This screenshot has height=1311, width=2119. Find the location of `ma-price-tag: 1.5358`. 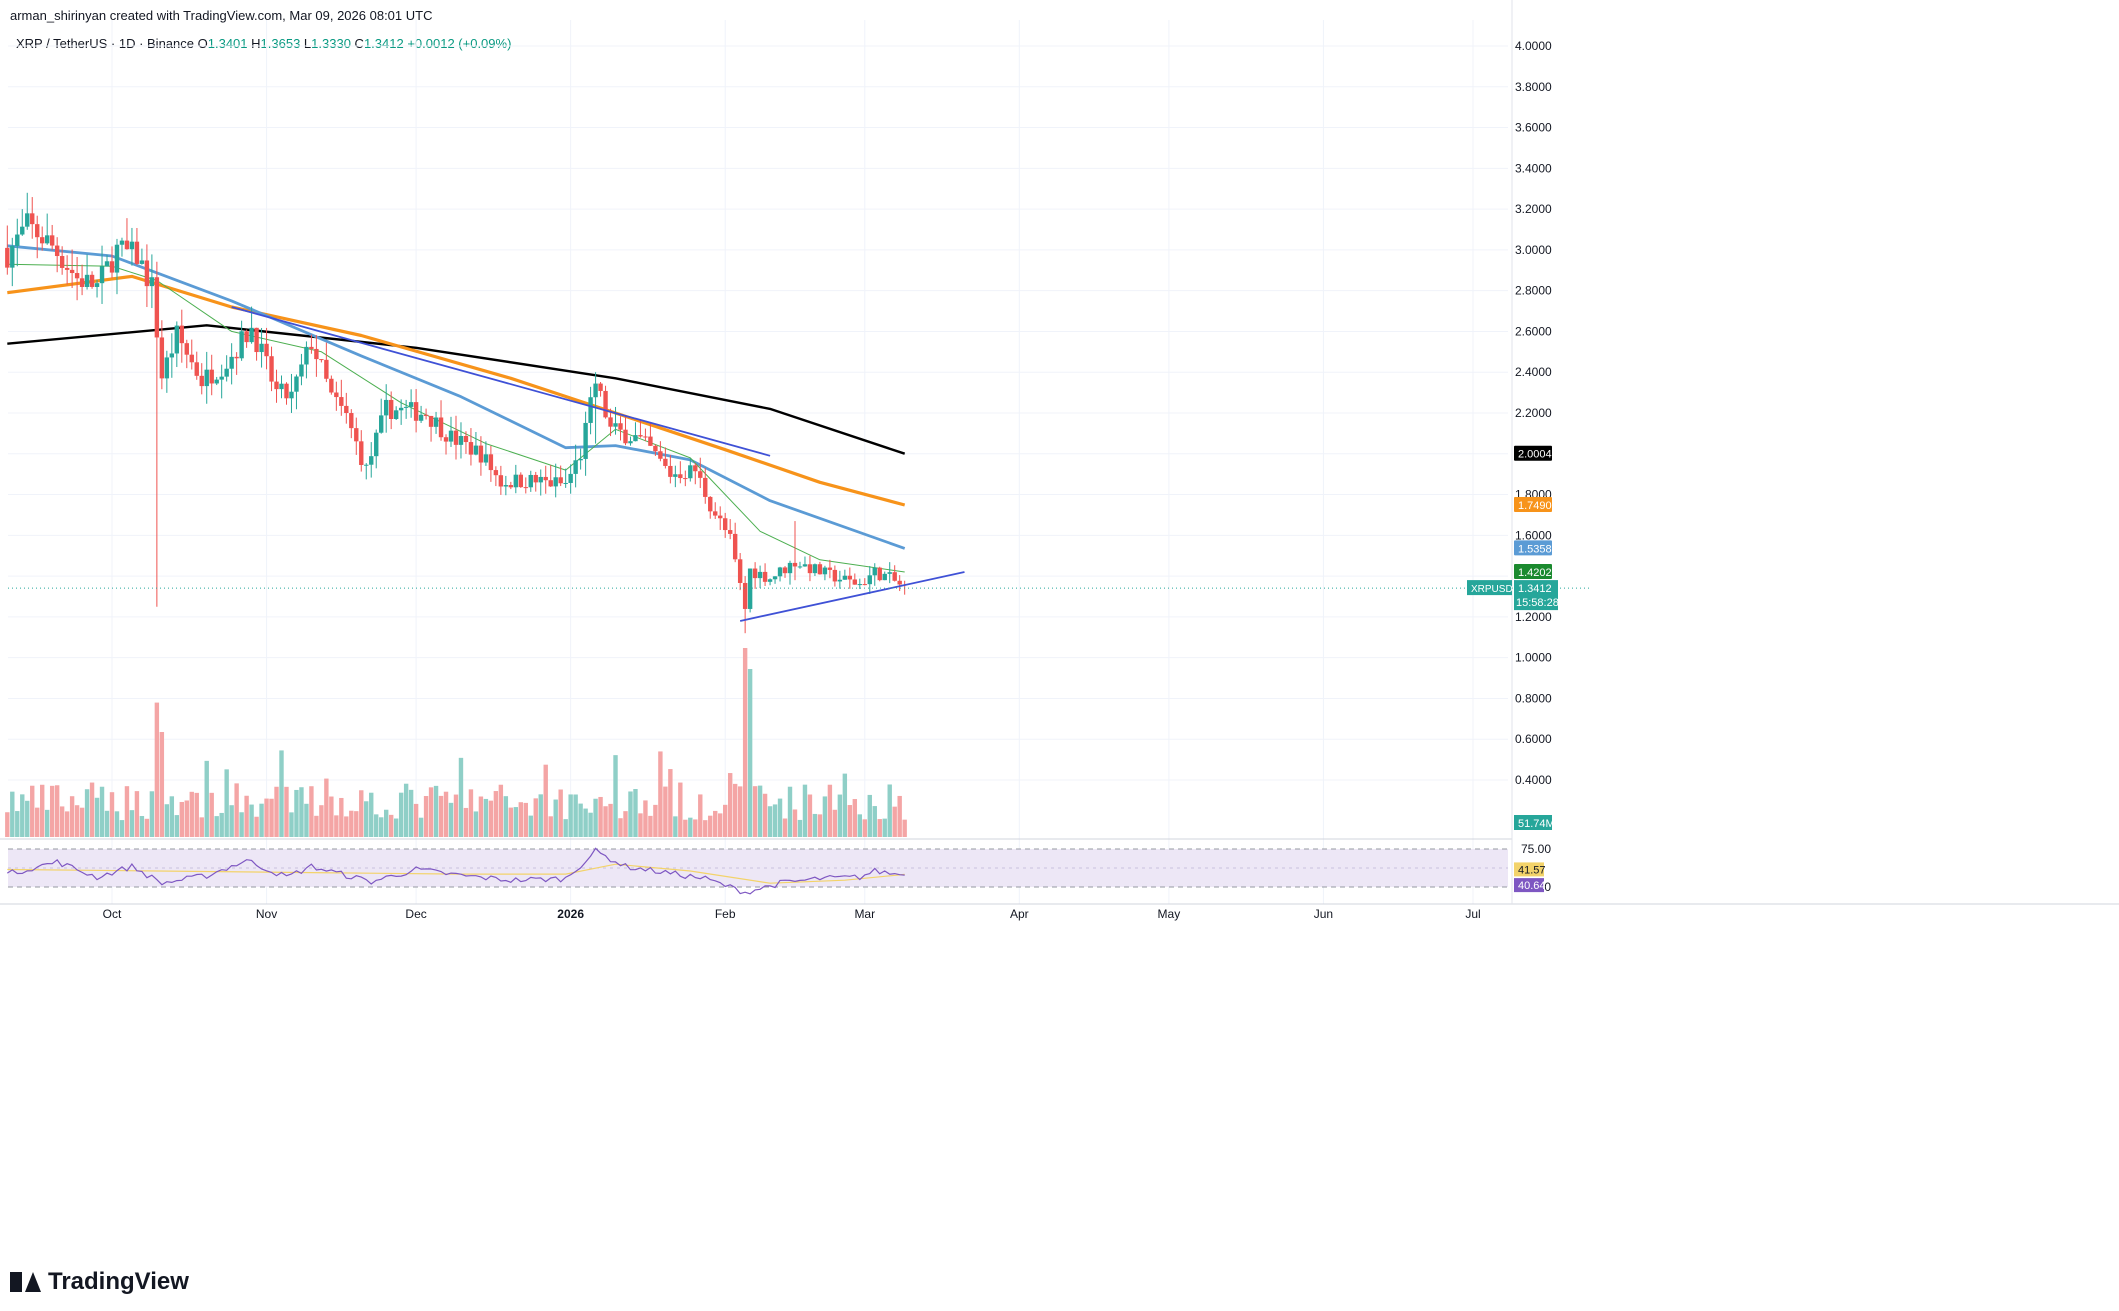

ma-price-tag: 1.5358 is located at coordinates (1533, 548).